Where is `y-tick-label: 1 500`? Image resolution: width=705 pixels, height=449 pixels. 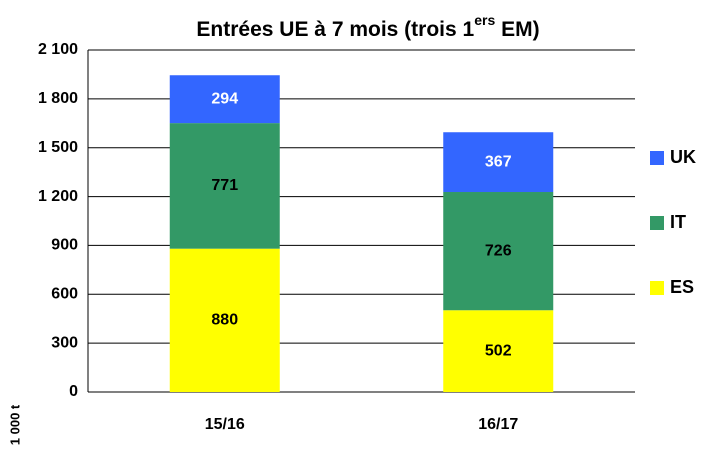
y-tick-label: 1 500 is located at coordinates (58, 147).